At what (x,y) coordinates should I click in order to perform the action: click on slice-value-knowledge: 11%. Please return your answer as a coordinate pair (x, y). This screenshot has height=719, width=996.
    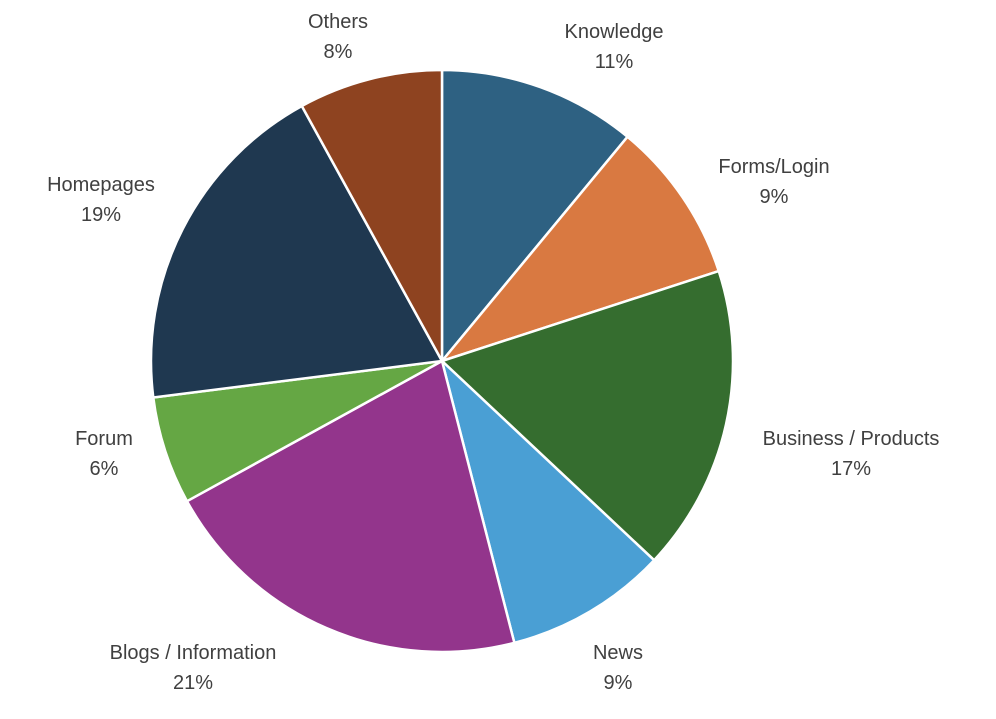
    Looking at the image, I should click on (614, 62).